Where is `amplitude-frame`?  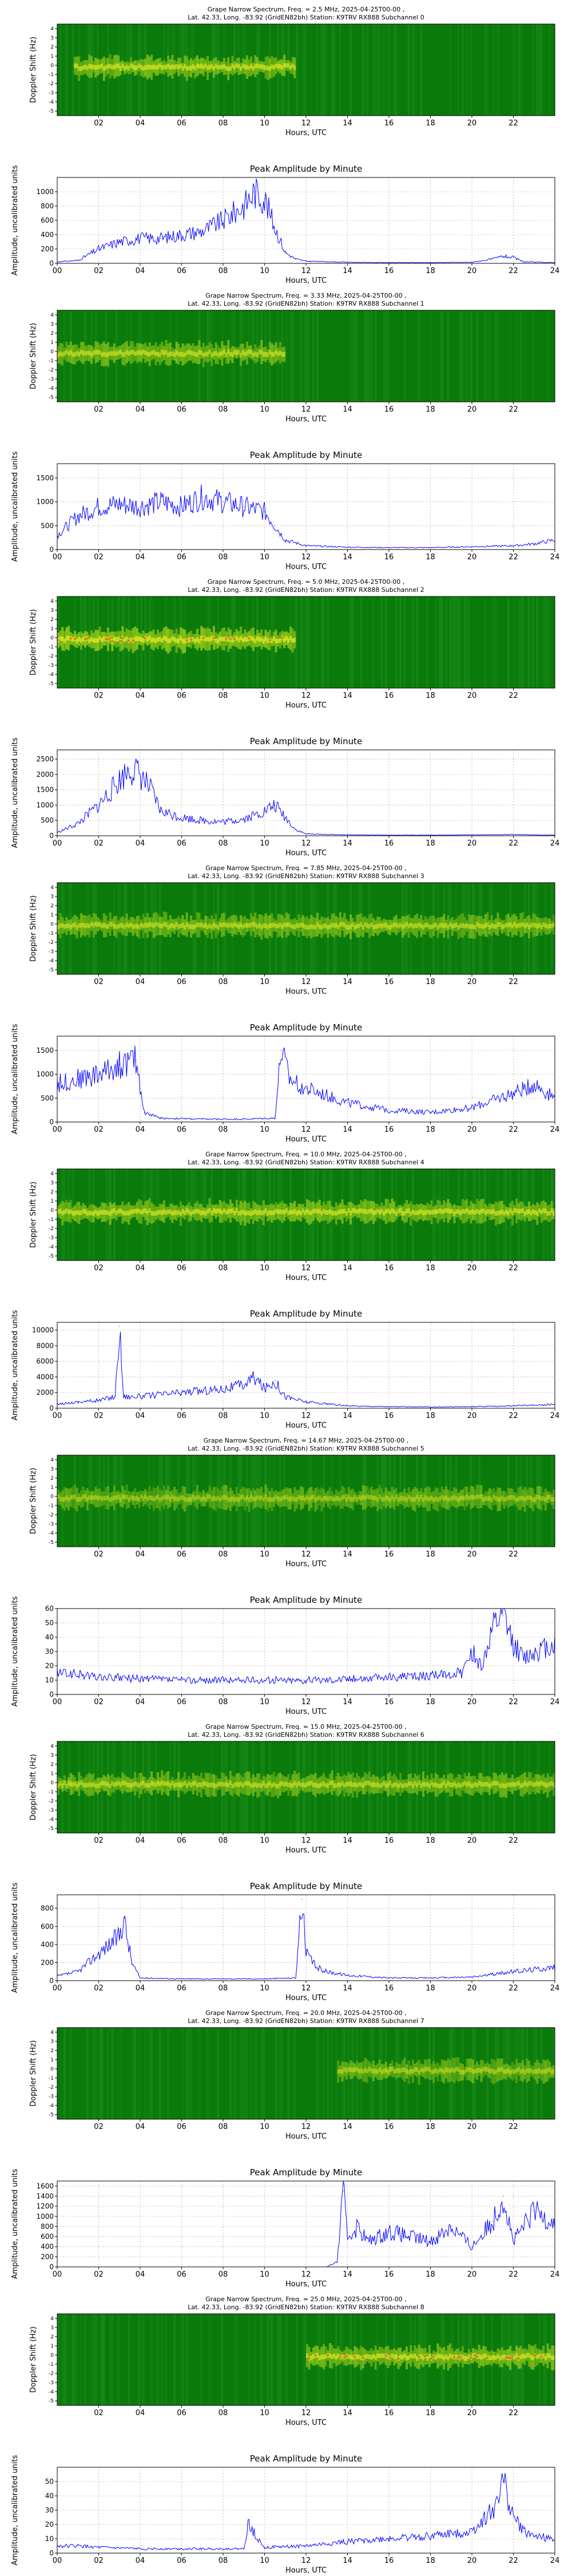 amplitude-frame is located at coordinates (306, 2223).